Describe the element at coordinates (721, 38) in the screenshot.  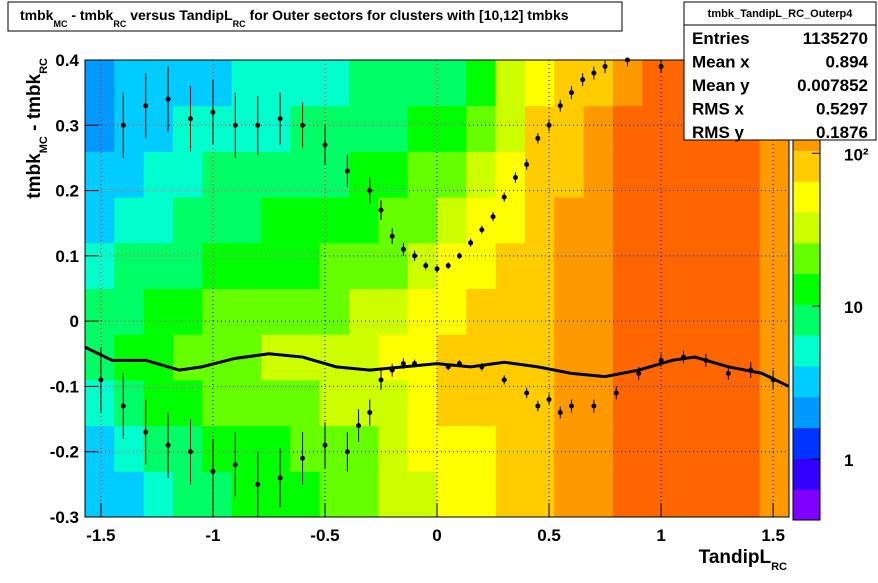
I see `stats-label: Entries` at that location.